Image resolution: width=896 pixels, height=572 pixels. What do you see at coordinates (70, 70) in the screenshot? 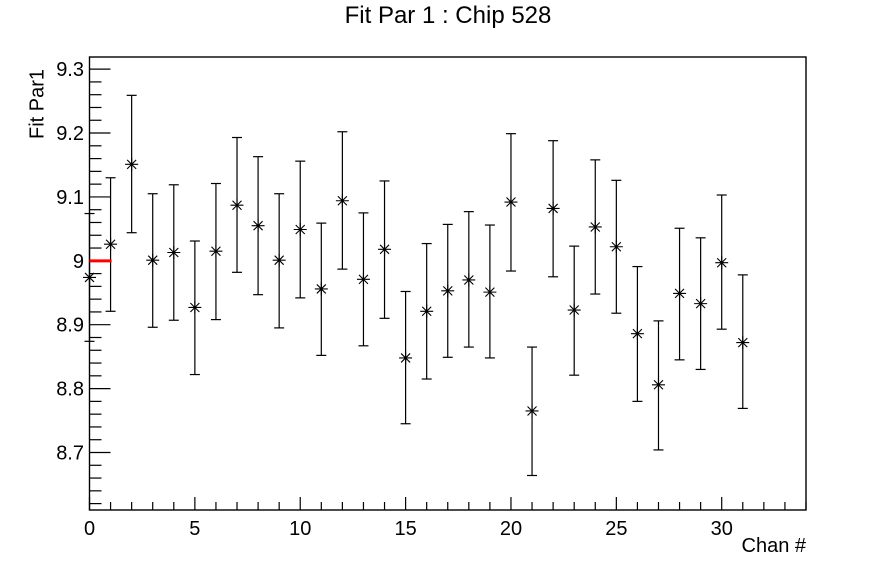
I see `y-tick-label: 9.3` at bounding box center [70, 70].